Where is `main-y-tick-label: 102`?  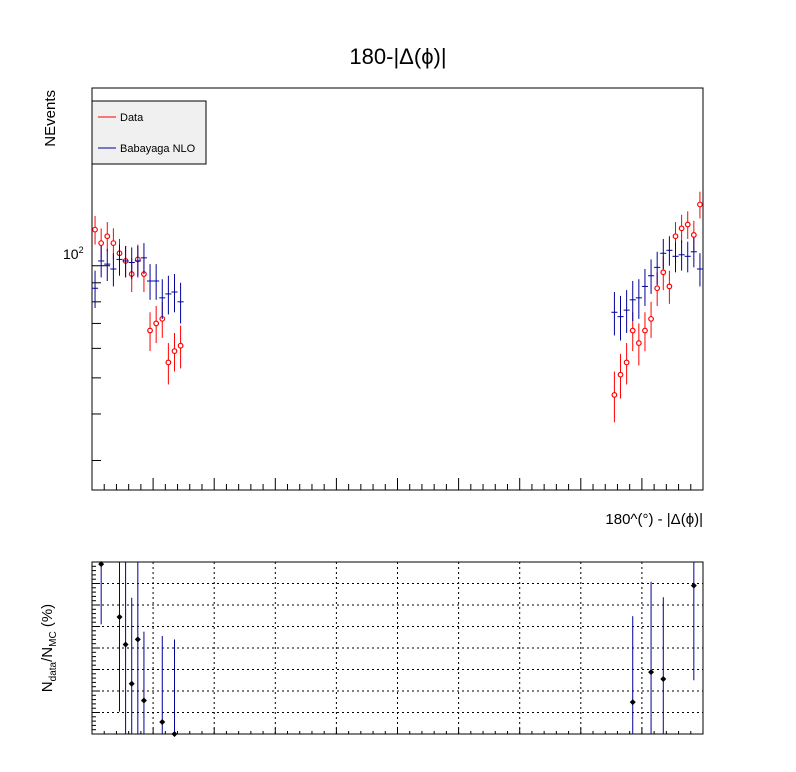
main-y-tick-label: 102 is located at coordinates (73, 253).